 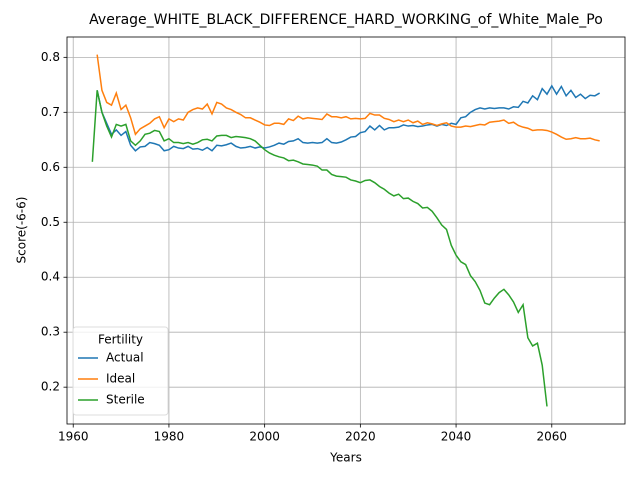 What do you see at coordinates (120, 340) in the screenshot?
I see `legend-title: Fertility` at bounding box center [120, 340].